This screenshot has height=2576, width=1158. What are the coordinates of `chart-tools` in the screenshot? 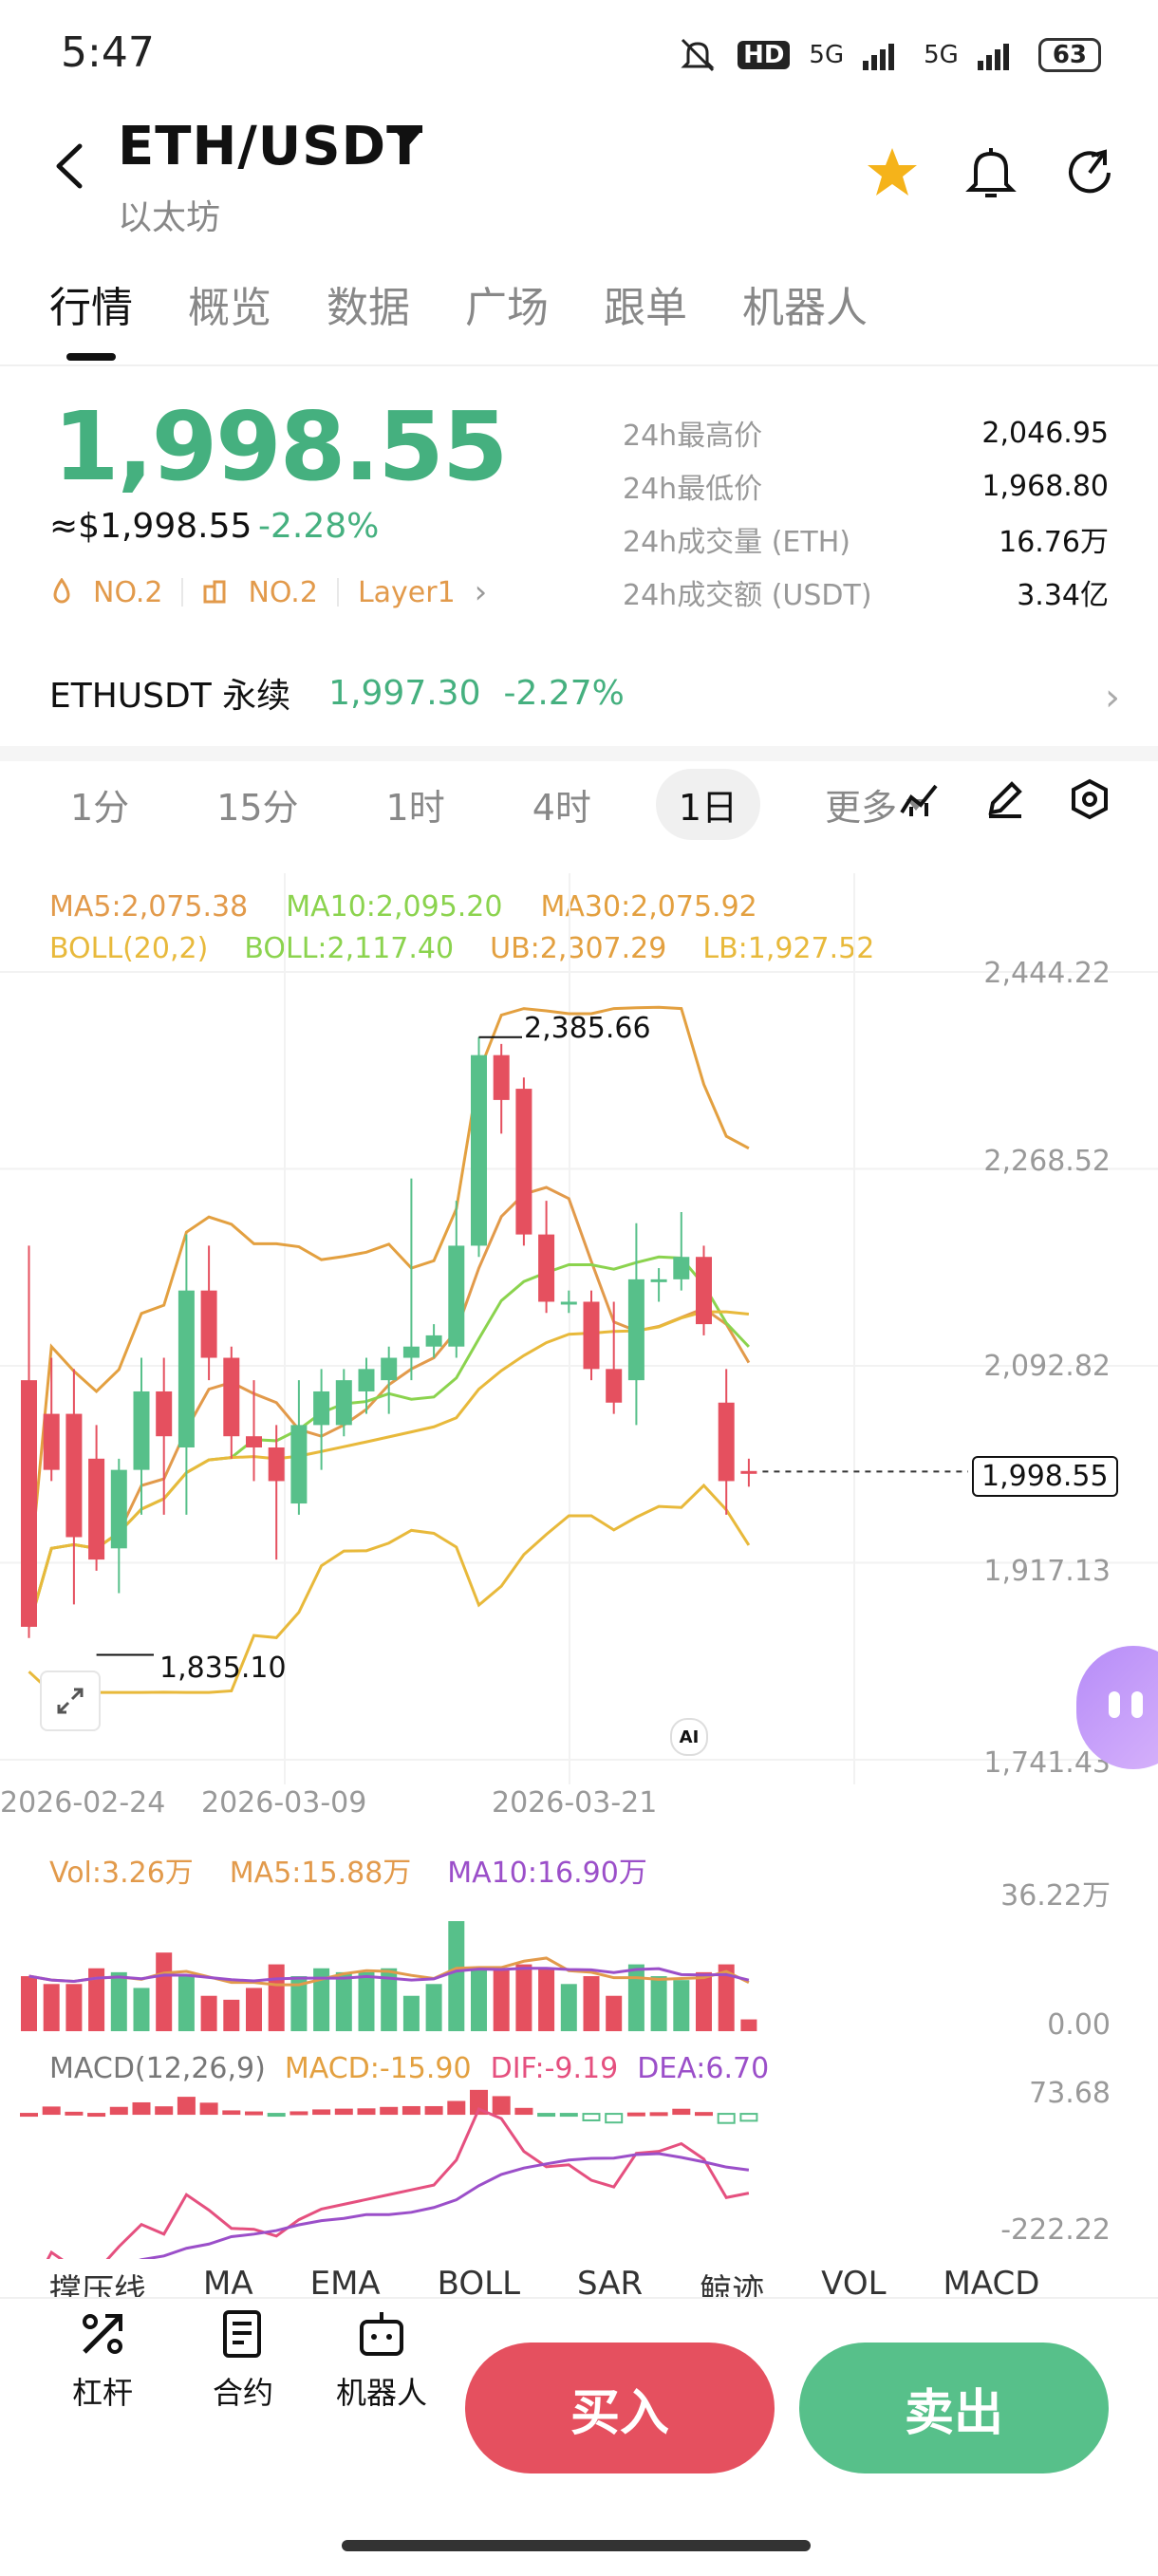 It's located at (1004, 799).